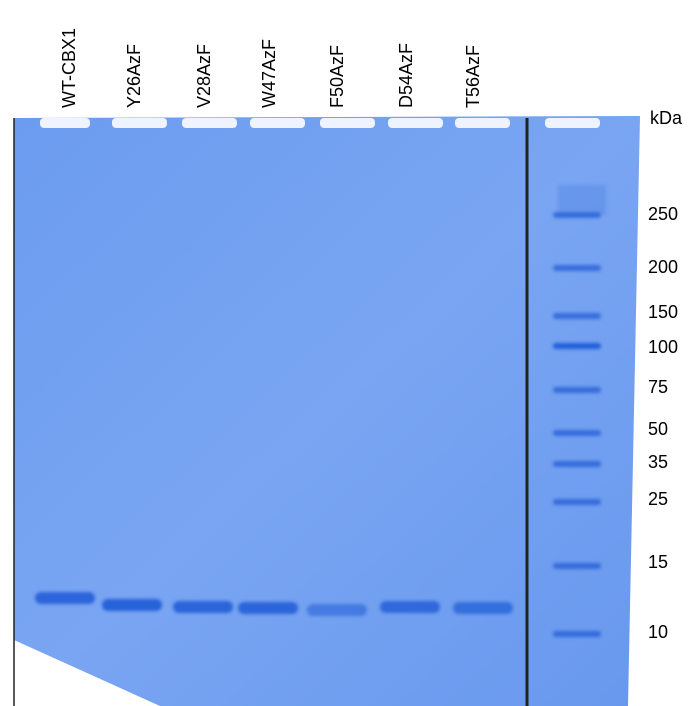  Describe the element at coordinates (658, 632) in the screenshot. I see `marker-label: 10` at that location.